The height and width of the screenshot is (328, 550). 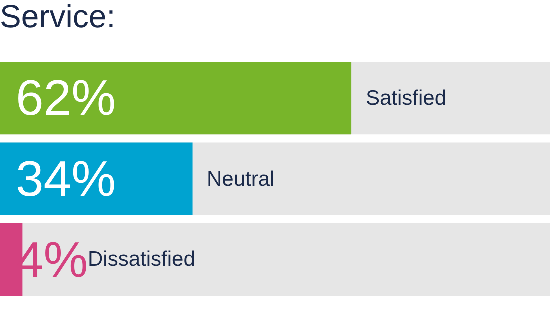 What do you see at coordinates (241, 179) in the screenshot?
I see `y-tick-label: Neutral` at bounding box center [241, 179].